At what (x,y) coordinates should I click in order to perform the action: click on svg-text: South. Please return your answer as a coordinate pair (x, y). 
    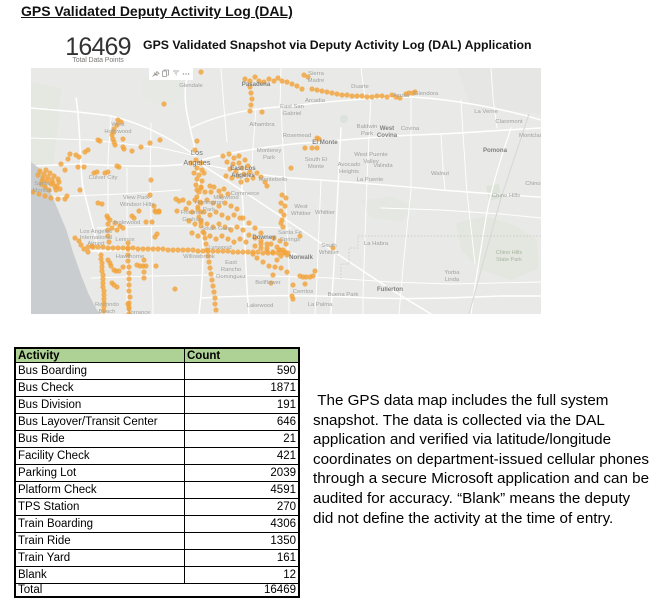
    Looking at the image, I should click on (328, 246).